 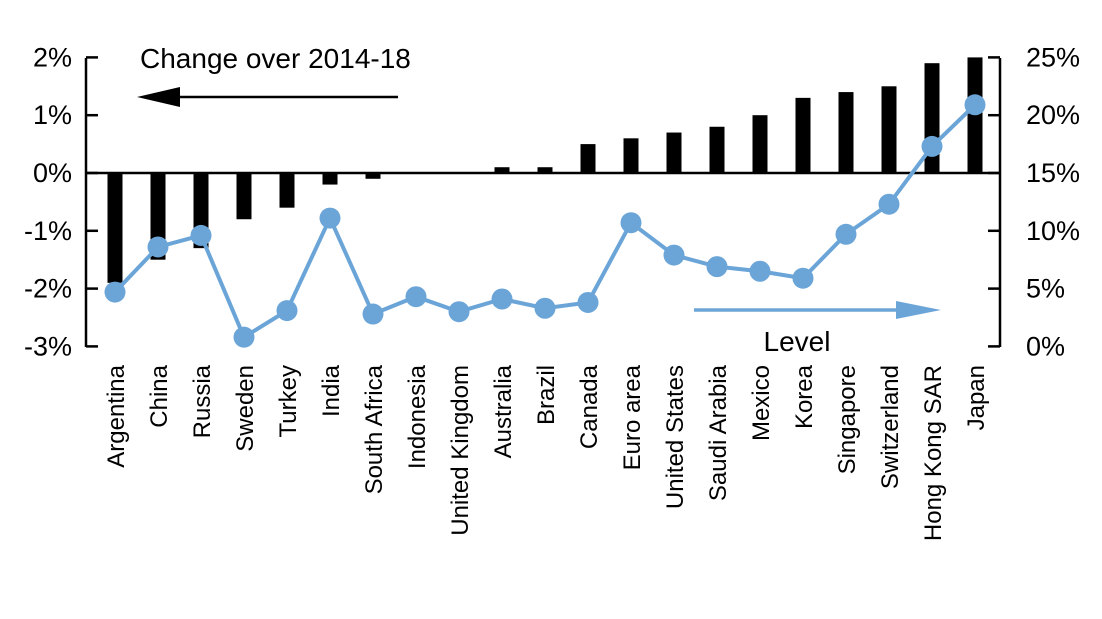 I want to click on x-label-hong-kong-sar: Hong Kong SAR, so click(x=933, y=453).